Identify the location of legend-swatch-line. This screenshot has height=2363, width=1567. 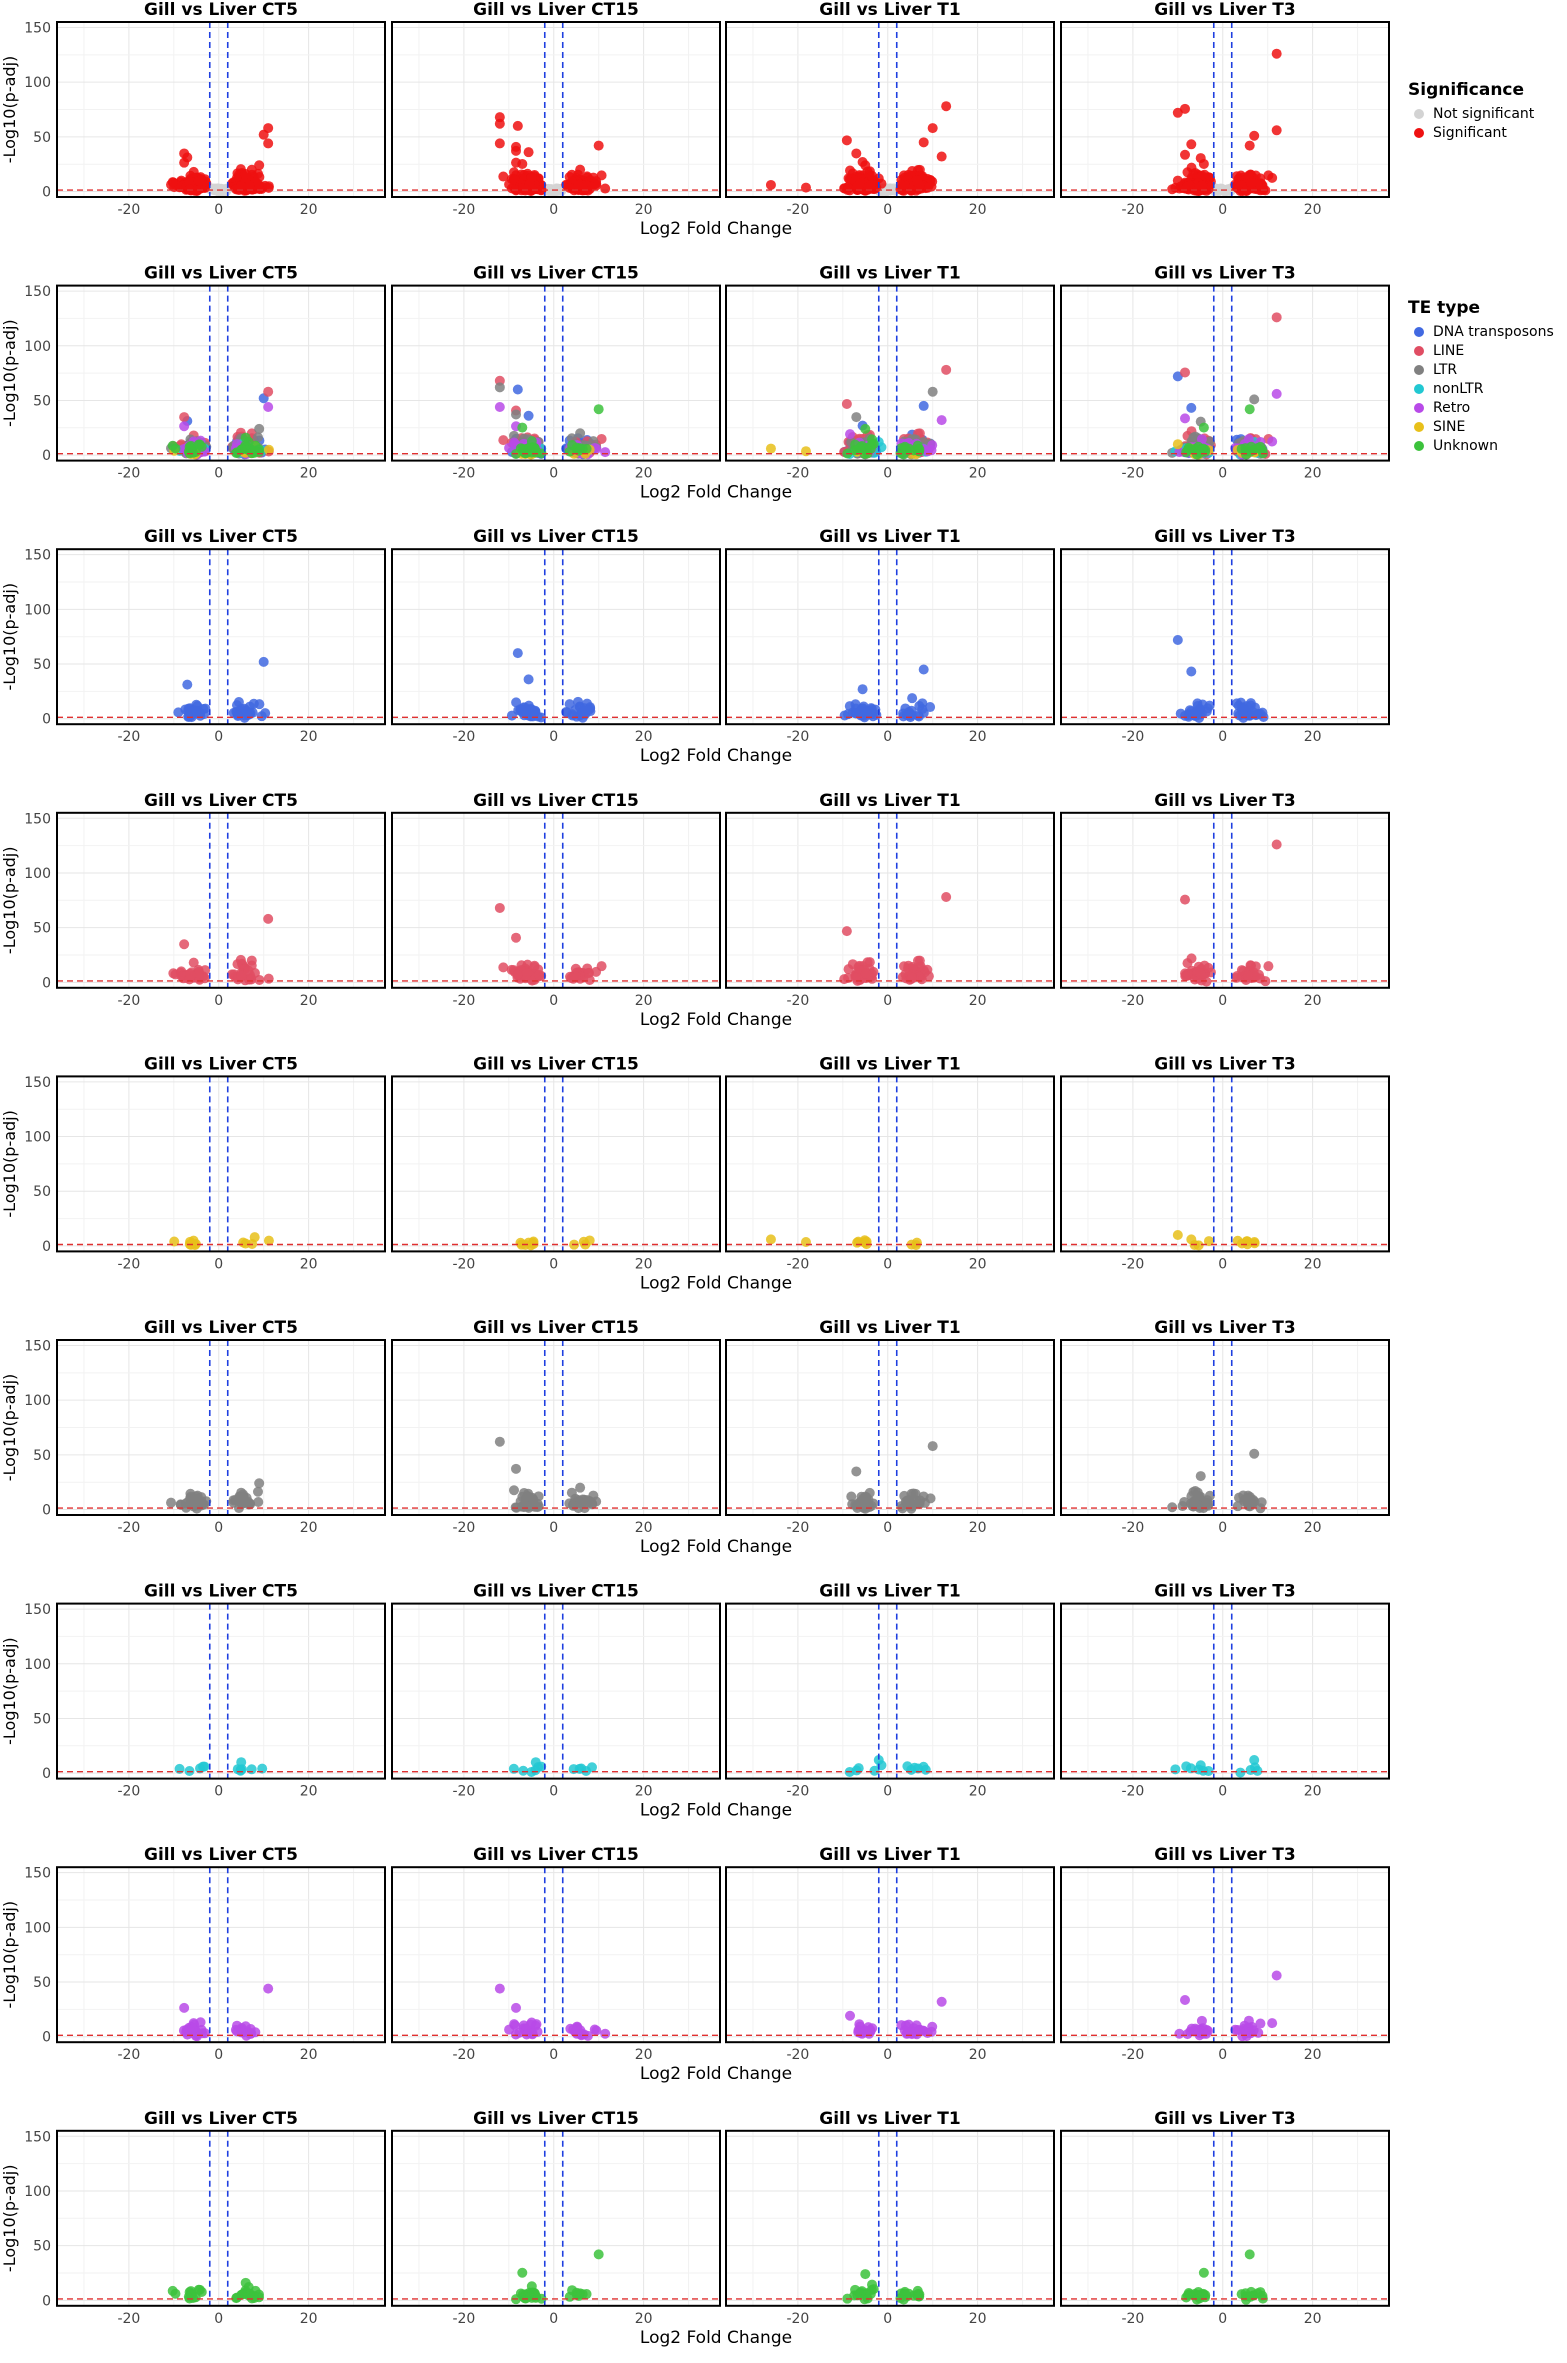
(1419, 350).